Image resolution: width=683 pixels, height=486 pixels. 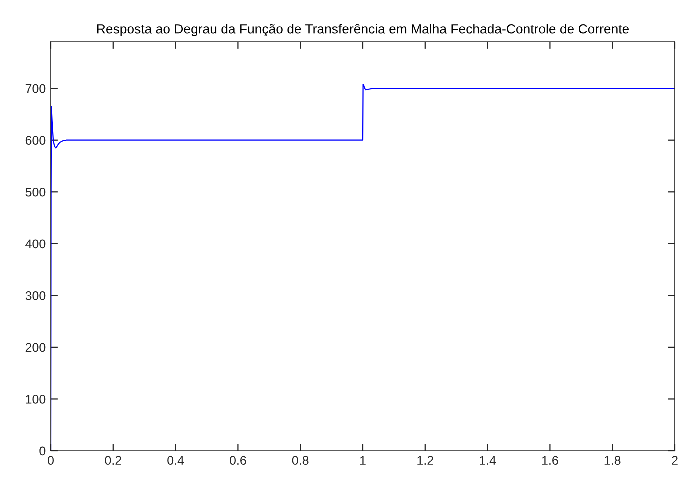 I want to click on x-tick-label: 0.6, so click(x=238, y=461).